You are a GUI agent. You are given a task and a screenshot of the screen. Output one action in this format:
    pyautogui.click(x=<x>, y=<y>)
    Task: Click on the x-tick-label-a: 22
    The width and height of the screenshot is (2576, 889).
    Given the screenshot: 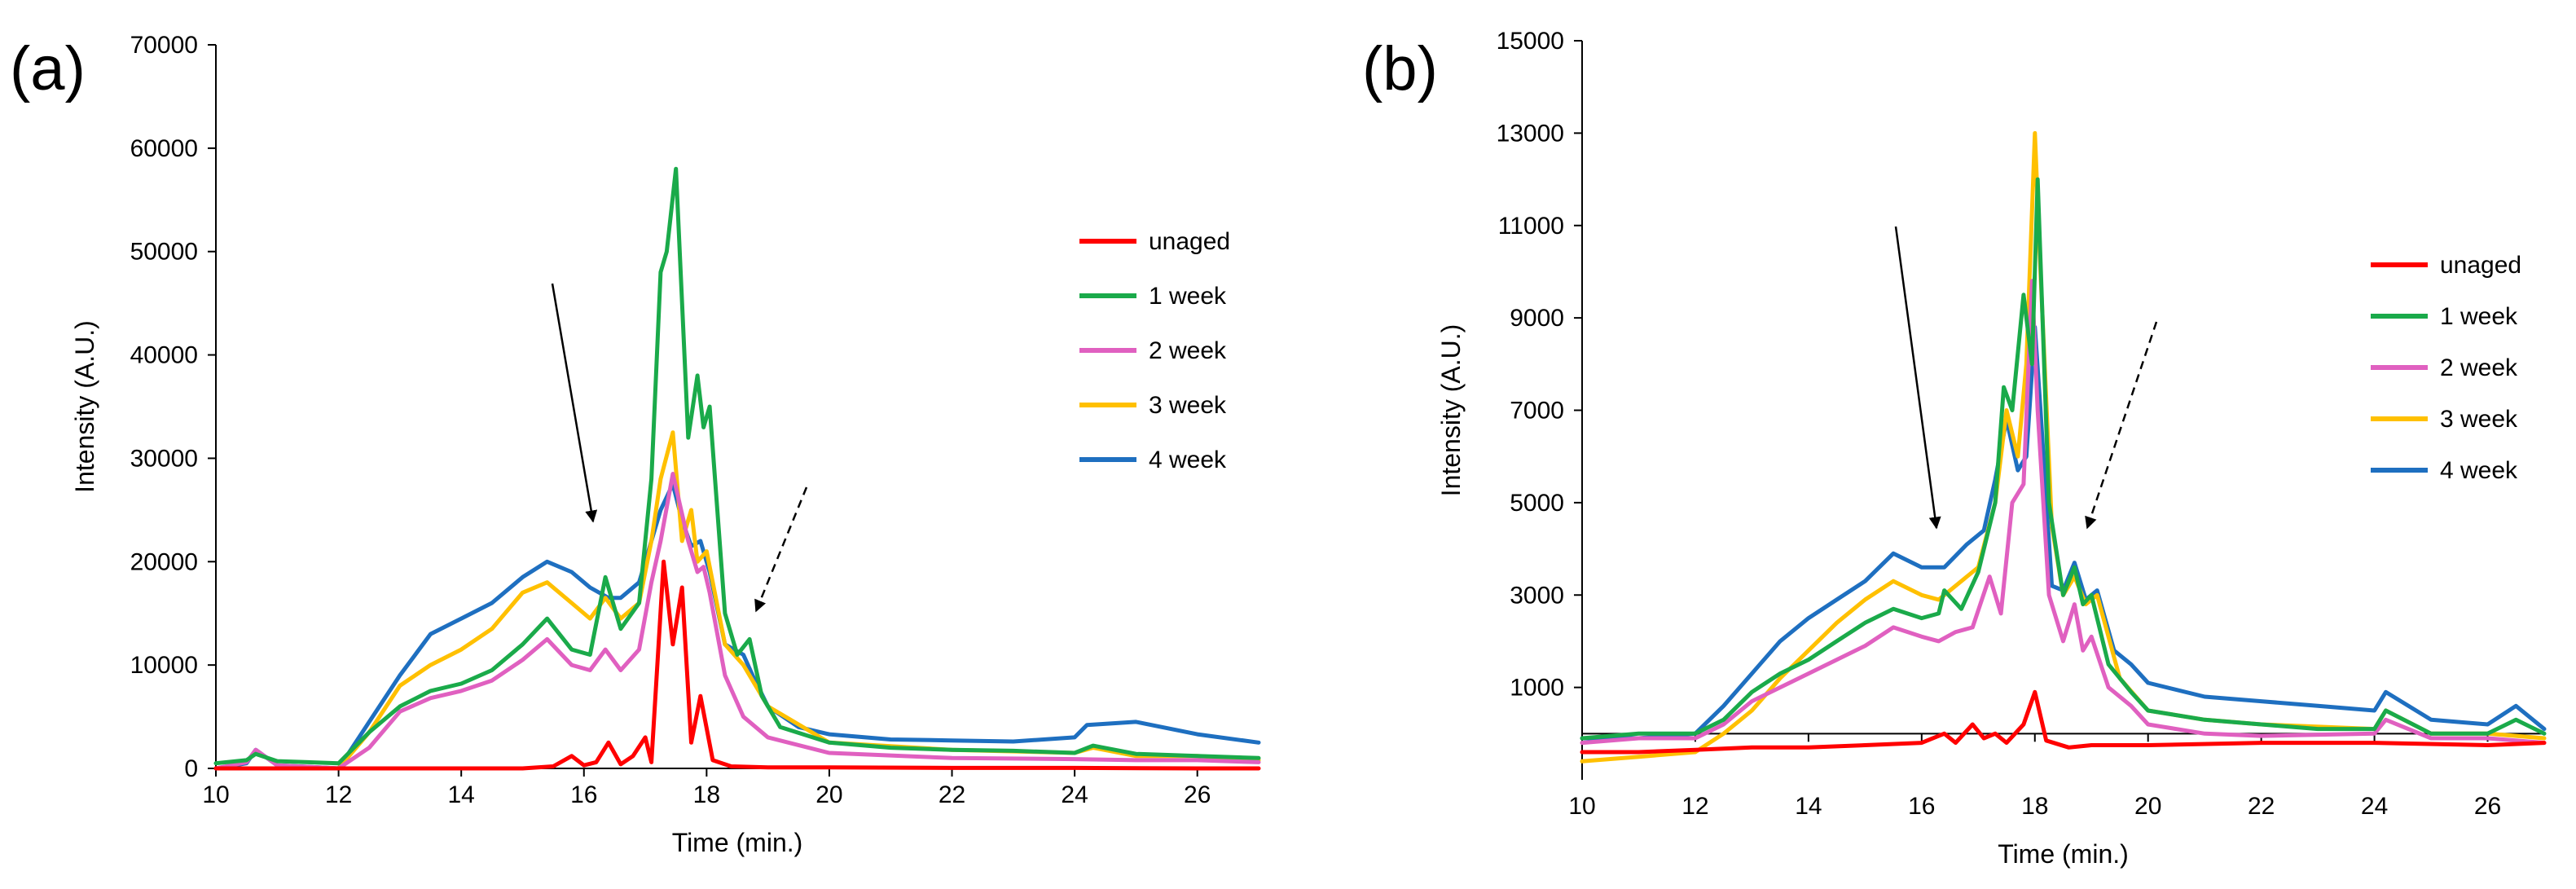 What is the action you would take?
    pyautogui.click(x=952, y=795)
    